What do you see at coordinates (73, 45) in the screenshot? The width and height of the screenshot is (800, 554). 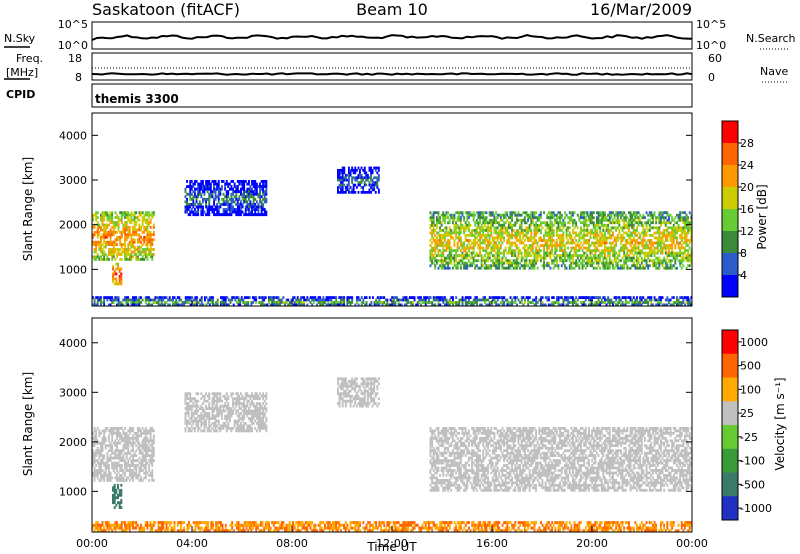 I see `noise-left-tick-low: 10^0` at bounding box center [73, 45].